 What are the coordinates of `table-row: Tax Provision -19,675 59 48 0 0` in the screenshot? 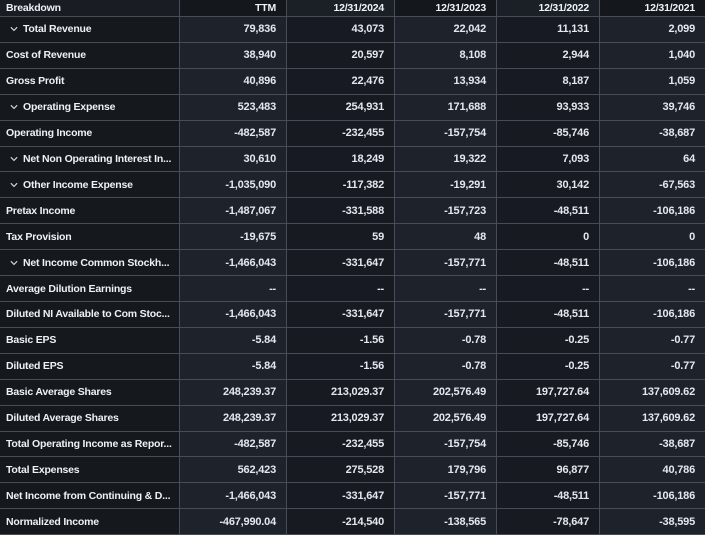 It's located at (352, 237).